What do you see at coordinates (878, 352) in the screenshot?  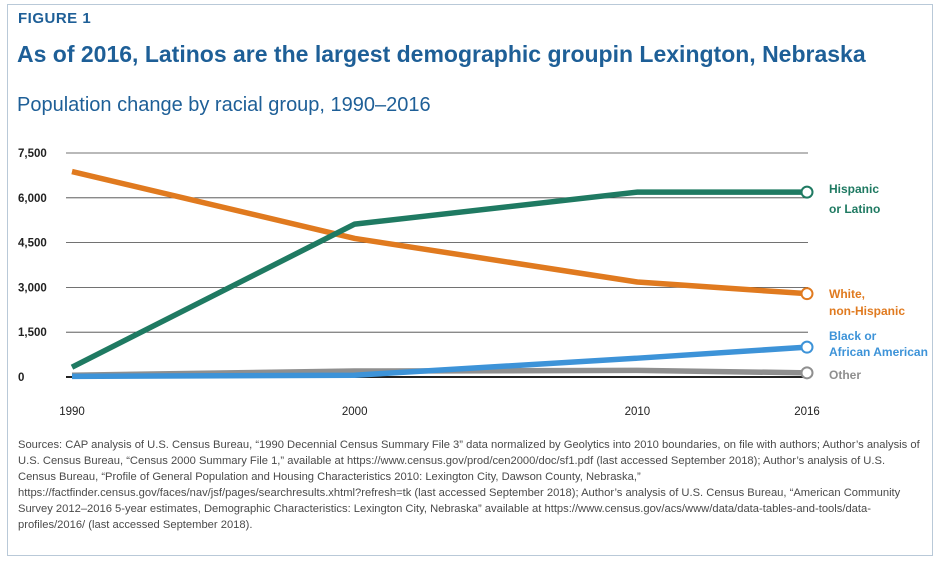 I see `series-label: African American` at bounding box center [878, 352].